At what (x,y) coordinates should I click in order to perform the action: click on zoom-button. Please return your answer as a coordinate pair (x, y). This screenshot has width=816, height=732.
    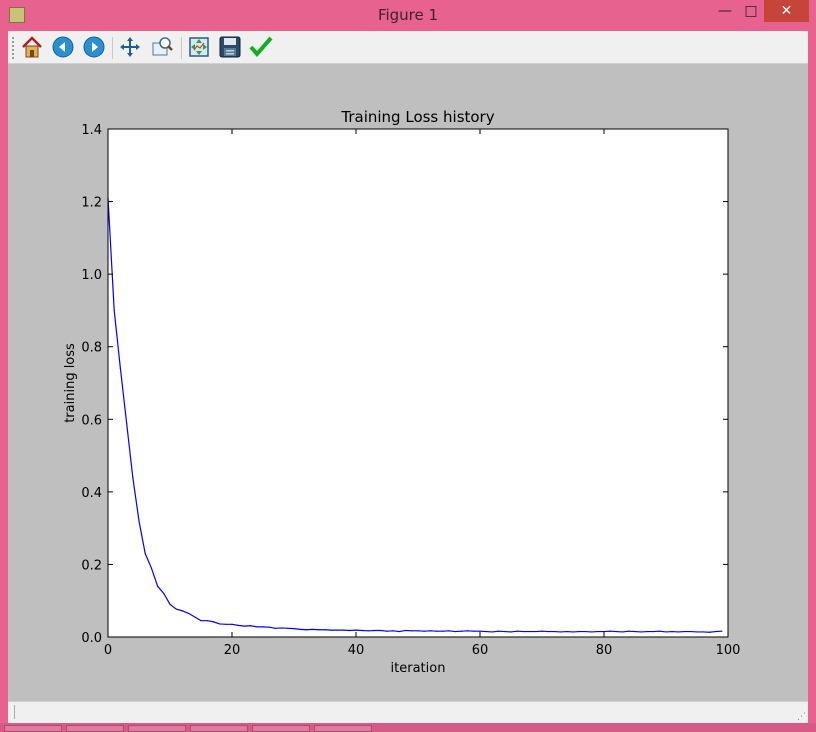
    Looking at the image, I should click on (162, 47).